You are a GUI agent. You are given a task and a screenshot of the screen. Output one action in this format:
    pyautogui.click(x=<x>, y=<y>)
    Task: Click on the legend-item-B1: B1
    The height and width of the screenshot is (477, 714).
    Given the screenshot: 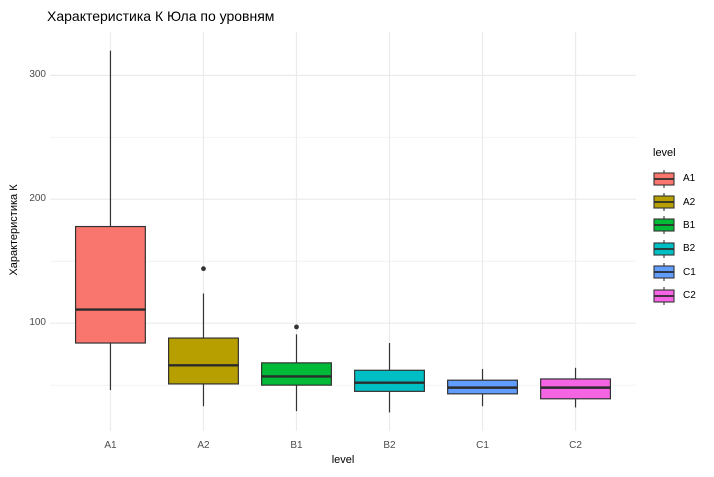 What is the action you would take?
    pyautogui.click(x=674, y=225)
    